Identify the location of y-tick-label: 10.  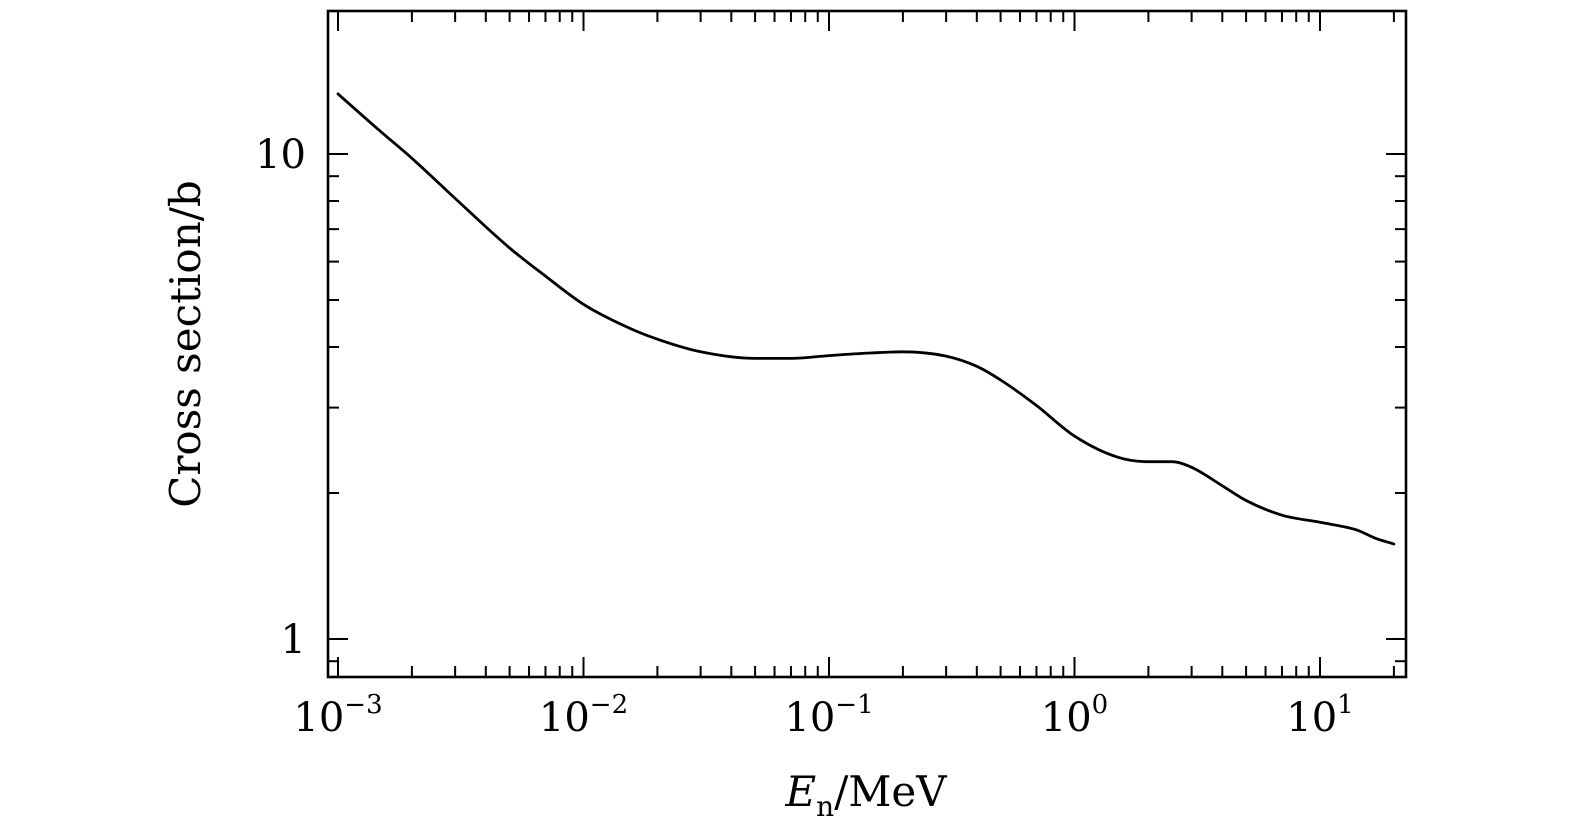
(280, 155).